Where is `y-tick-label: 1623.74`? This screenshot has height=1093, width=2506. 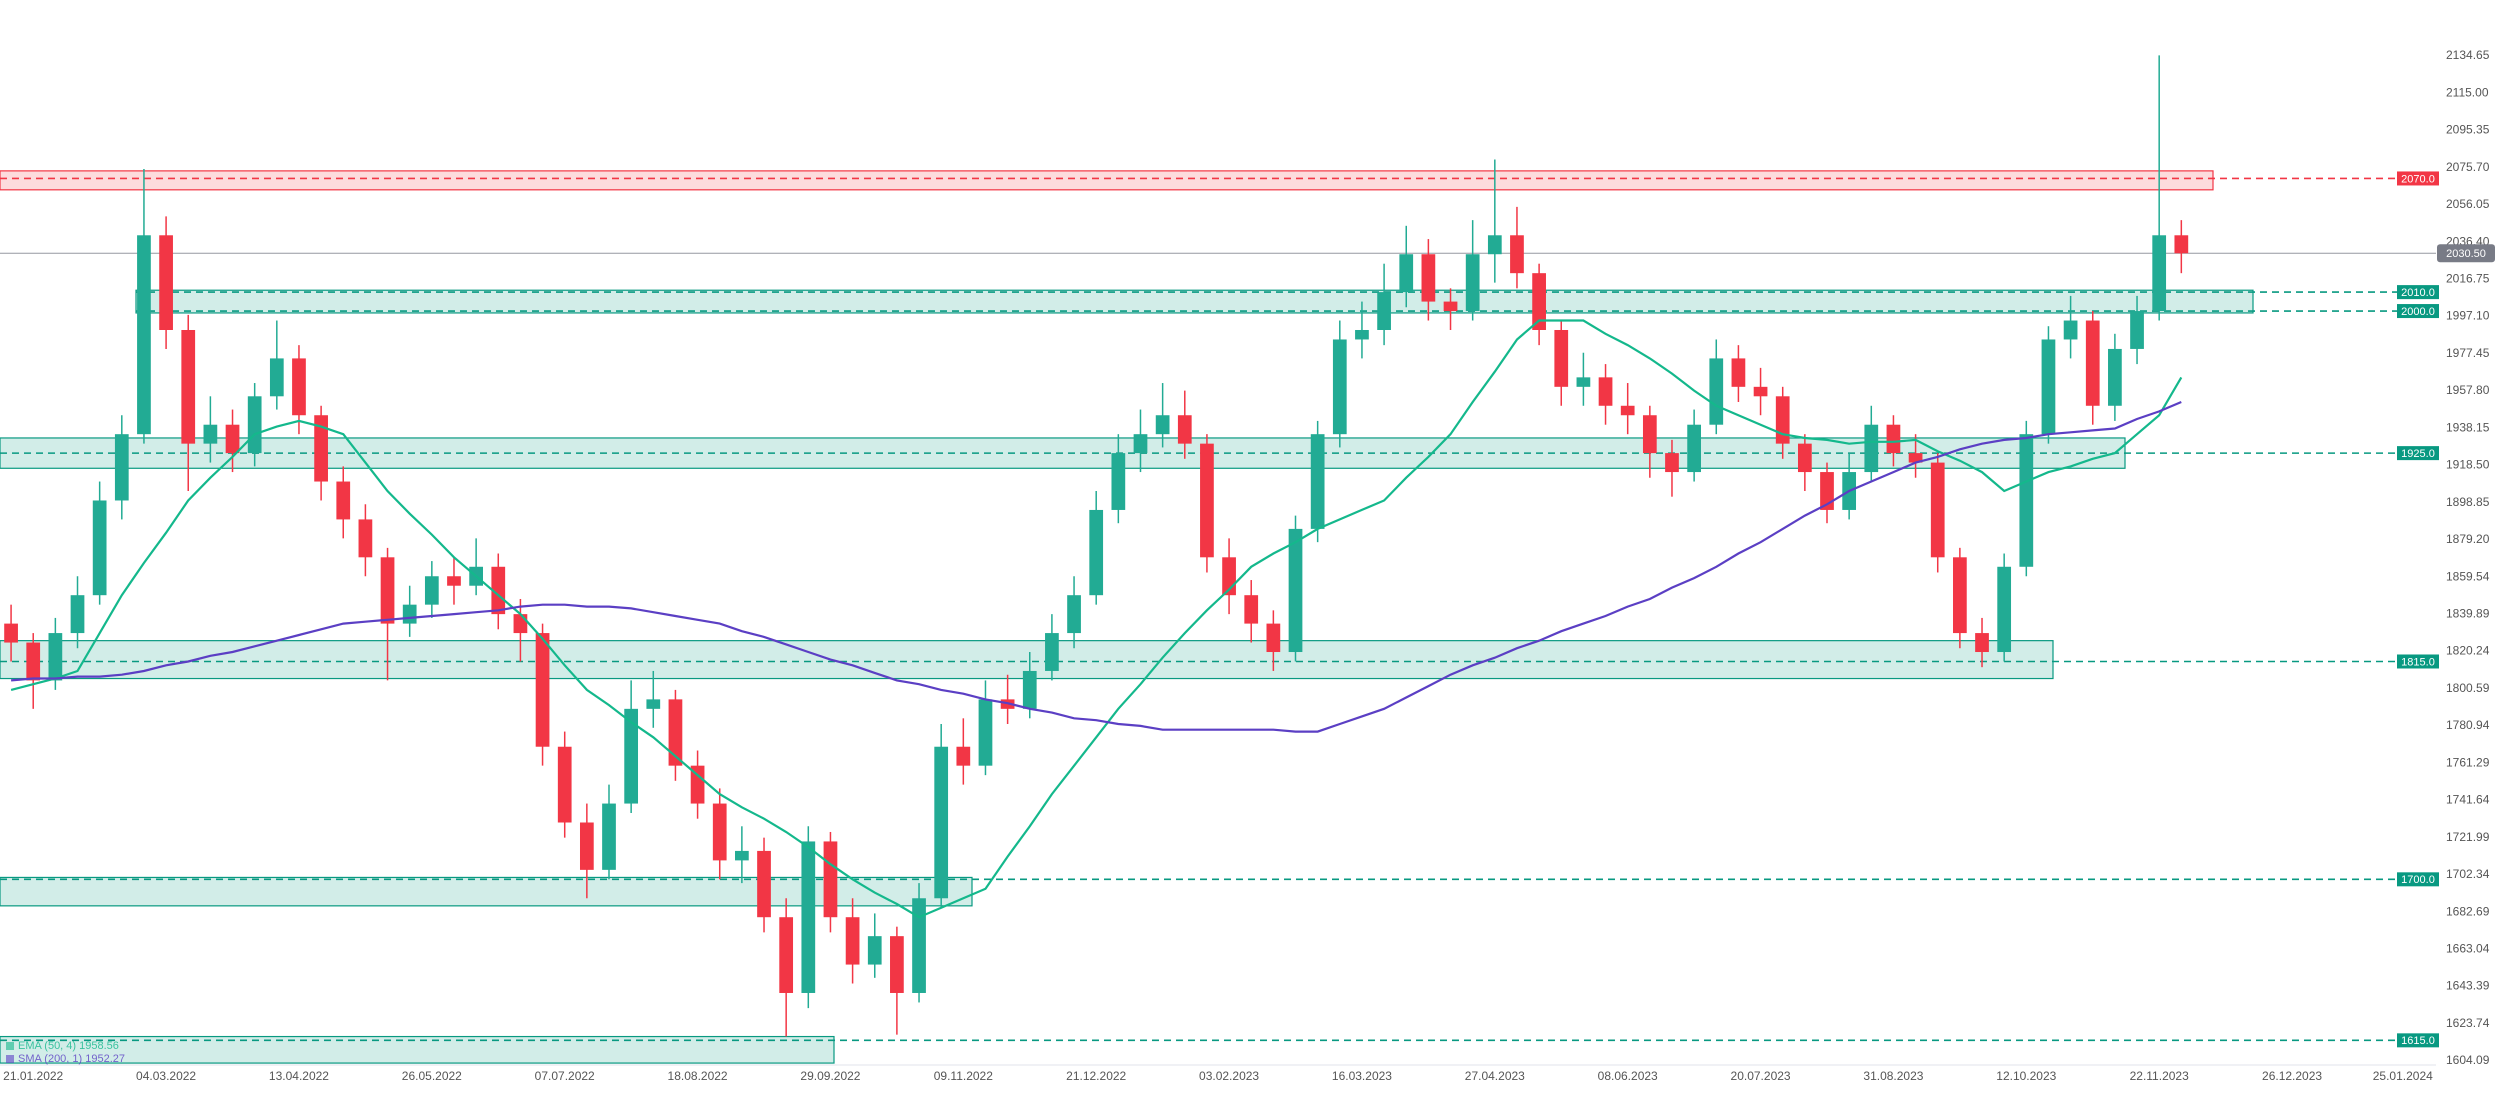 y-tick-label: 1623.74 is located at coordinates (2468, 1023).